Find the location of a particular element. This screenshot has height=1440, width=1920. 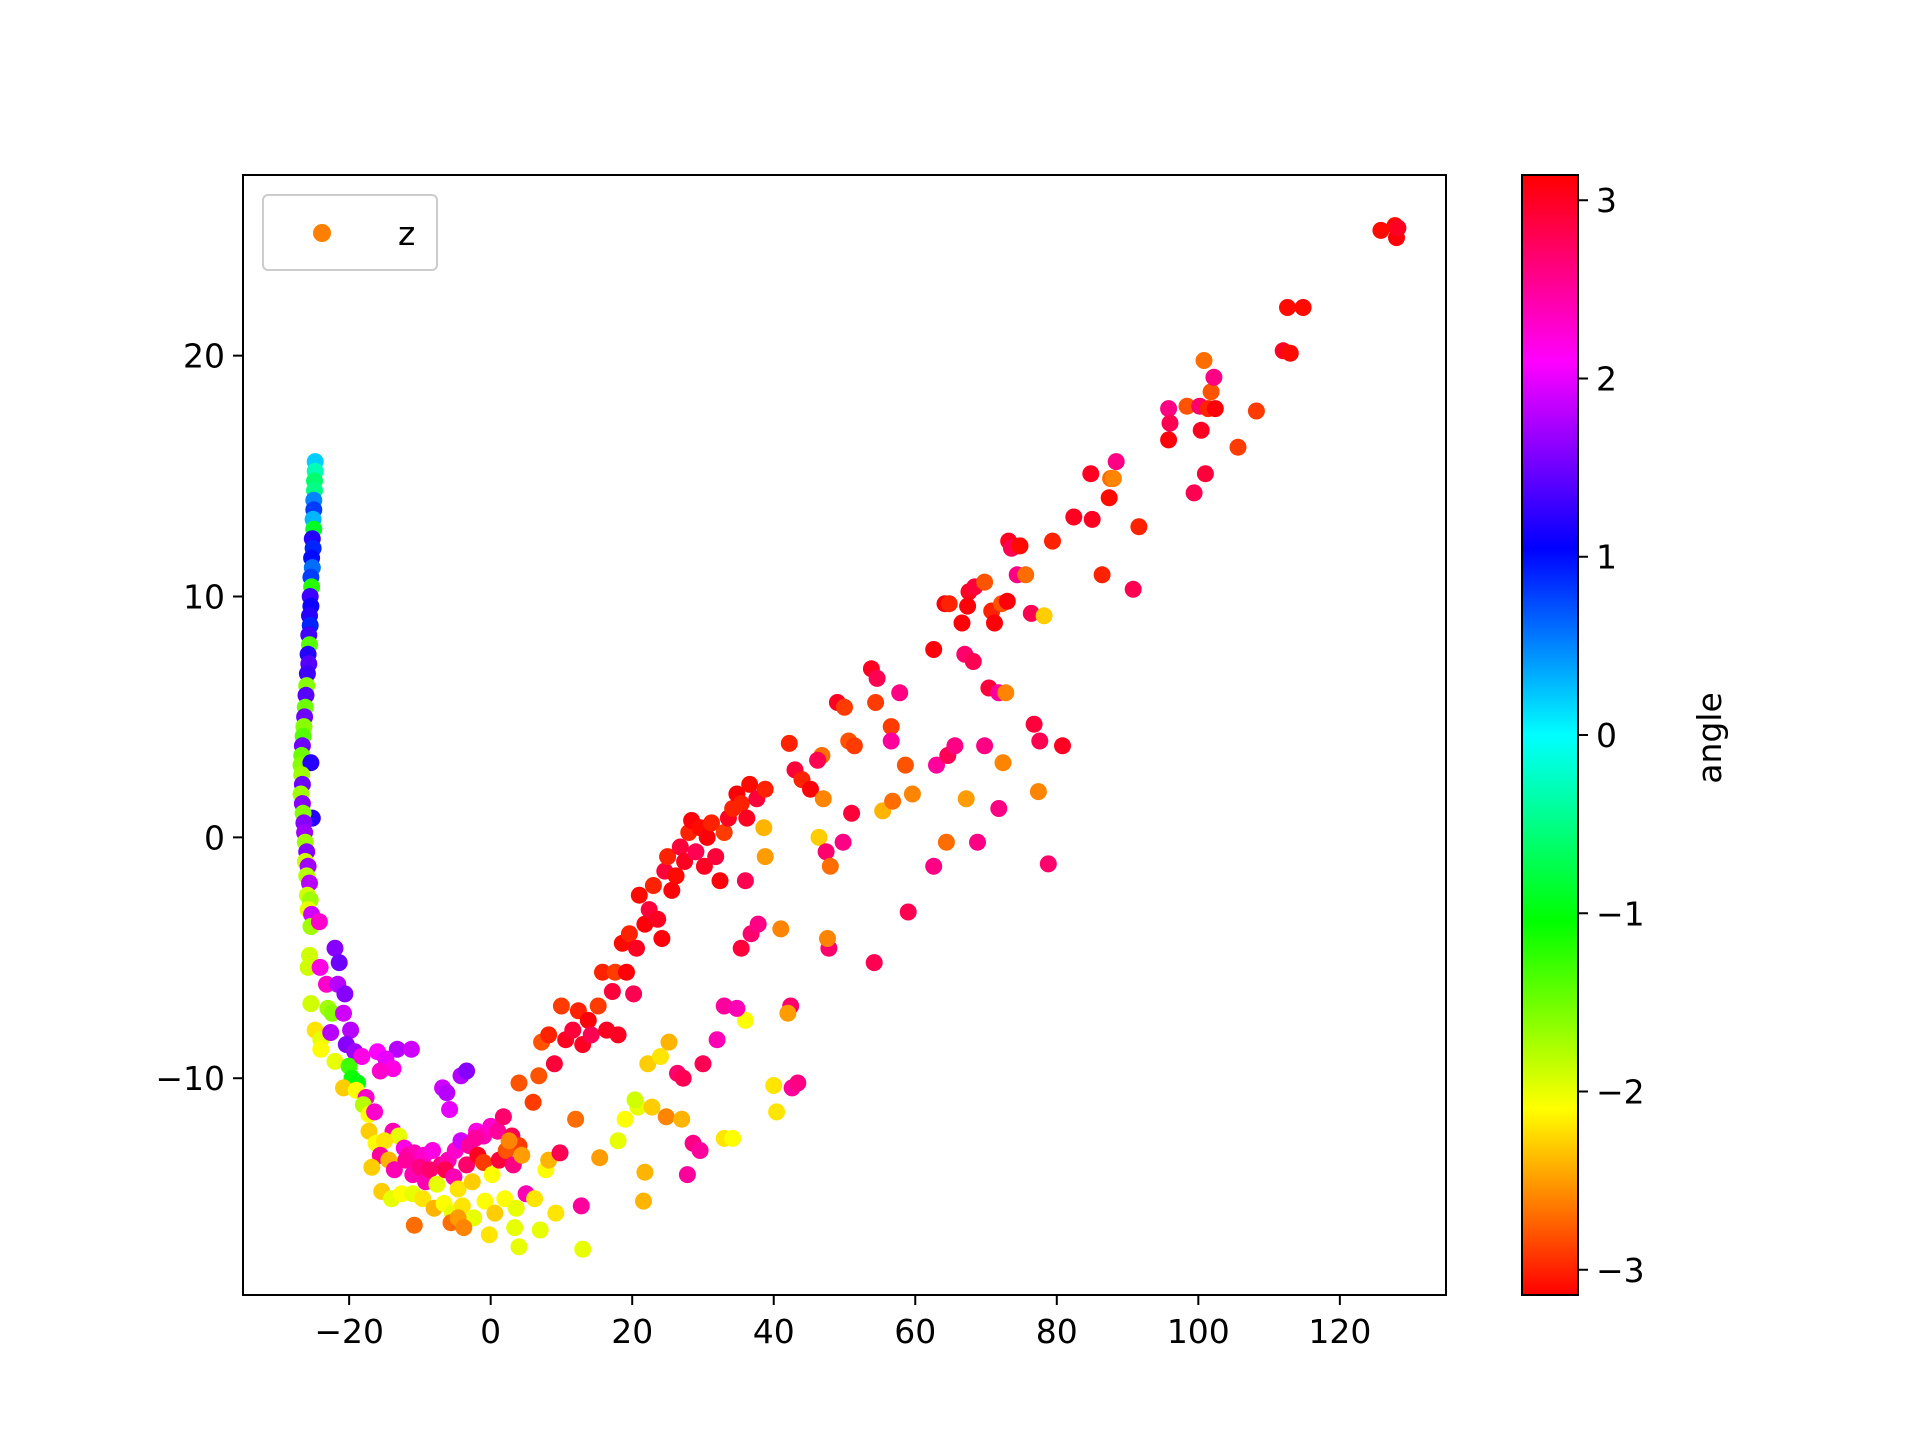

x-tick-label: 60 is located at coordinates (915, 1331).